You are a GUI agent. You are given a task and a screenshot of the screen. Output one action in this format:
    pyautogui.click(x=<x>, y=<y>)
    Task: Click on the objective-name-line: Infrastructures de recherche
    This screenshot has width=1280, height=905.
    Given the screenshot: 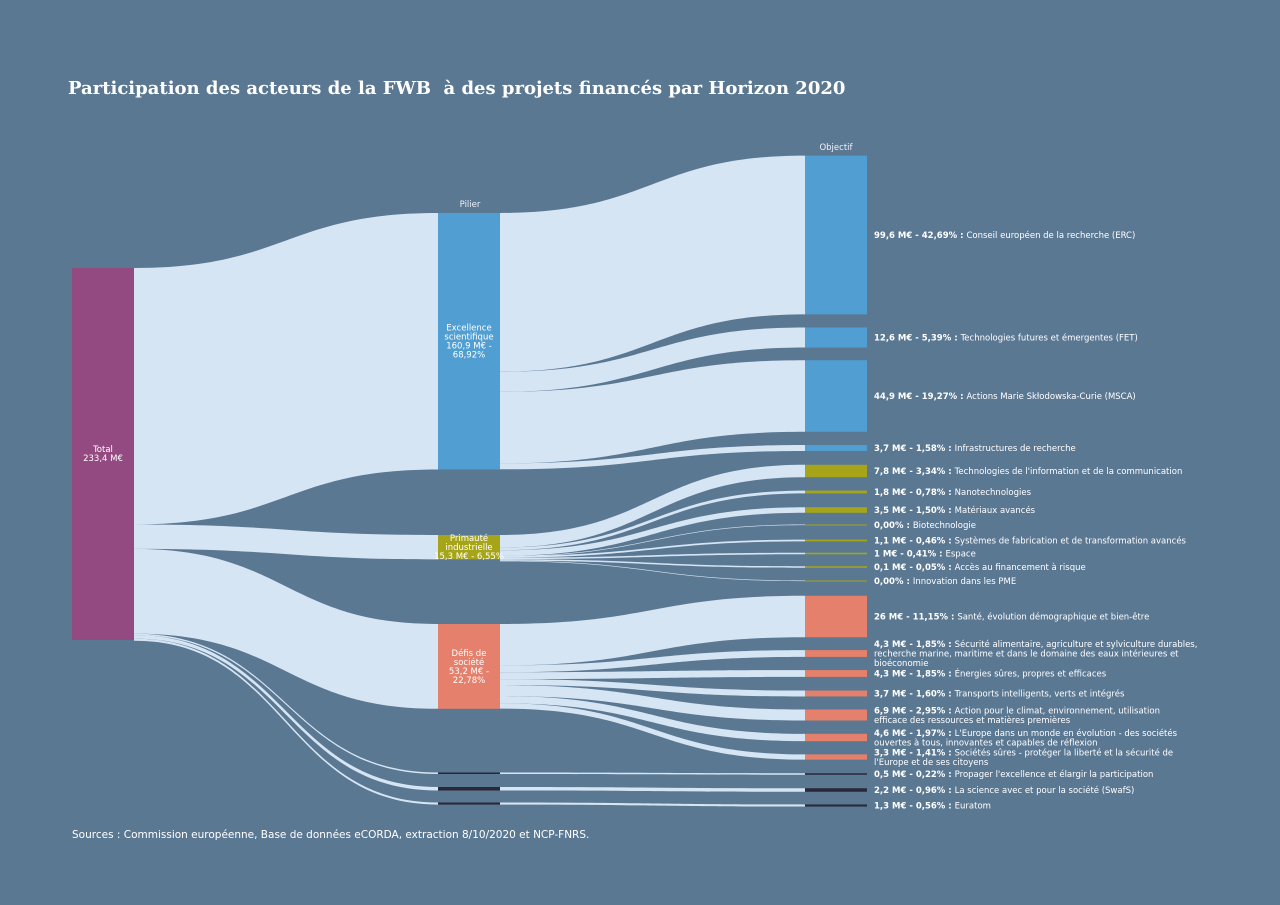 What is the action you would take?
    pyautogui.click(x=1015, y=449)
    